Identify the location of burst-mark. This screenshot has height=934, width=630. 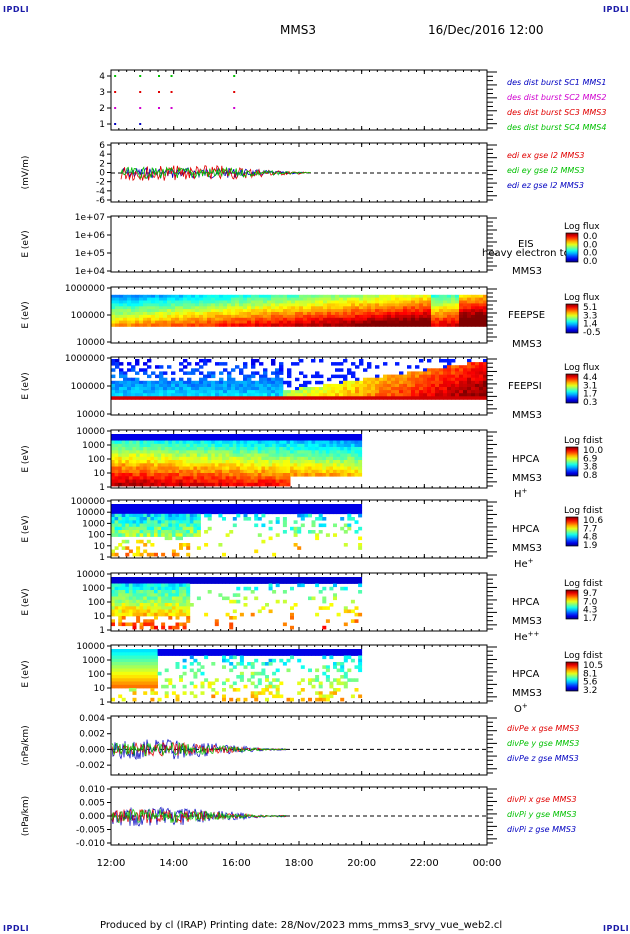
(115, 124).